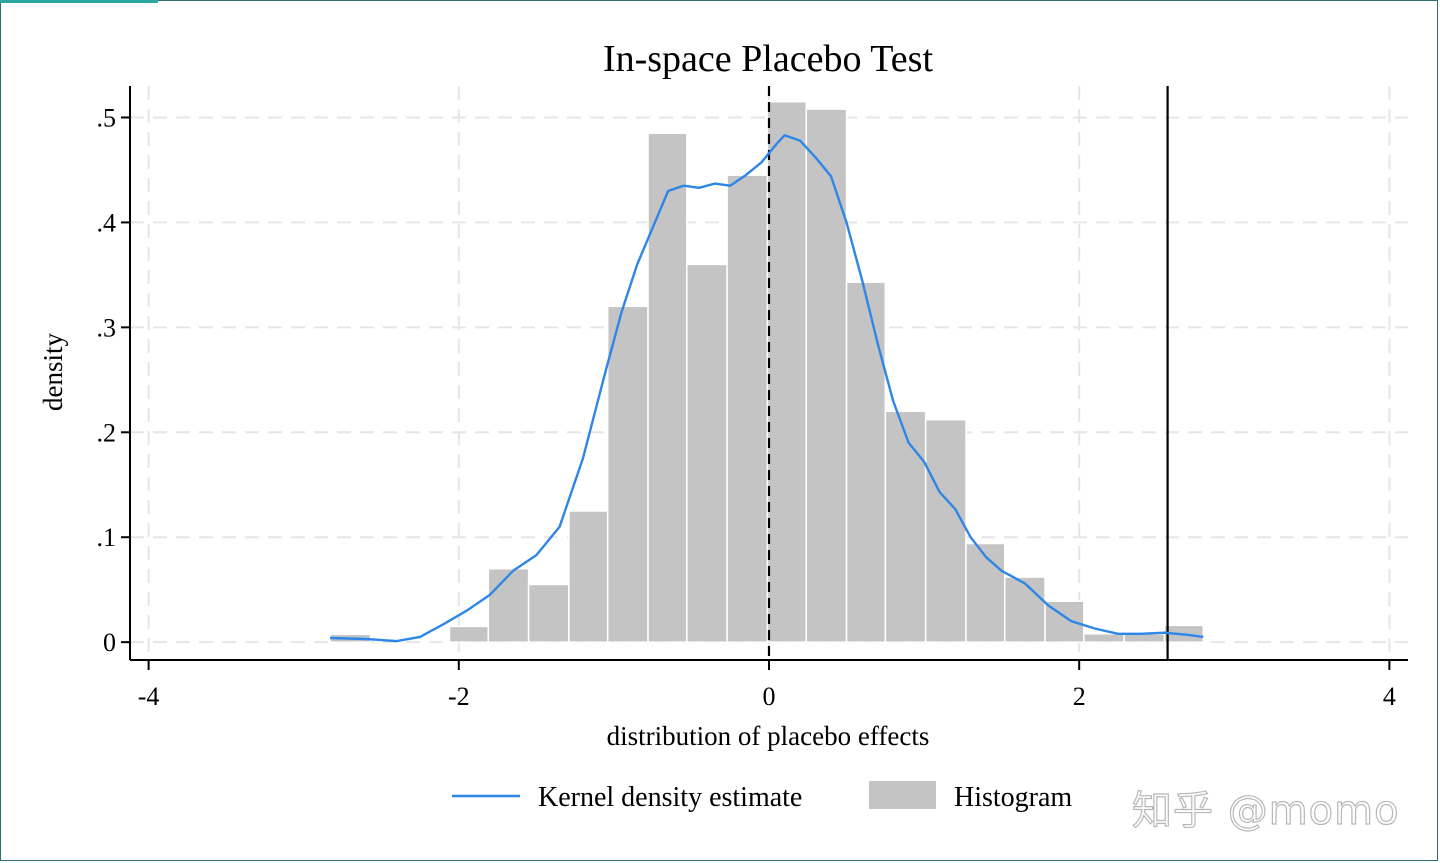 The height and width of the screenshot is (863, 1440). I want to click on watermark: 知乎 @momo, so click(1265, 810).